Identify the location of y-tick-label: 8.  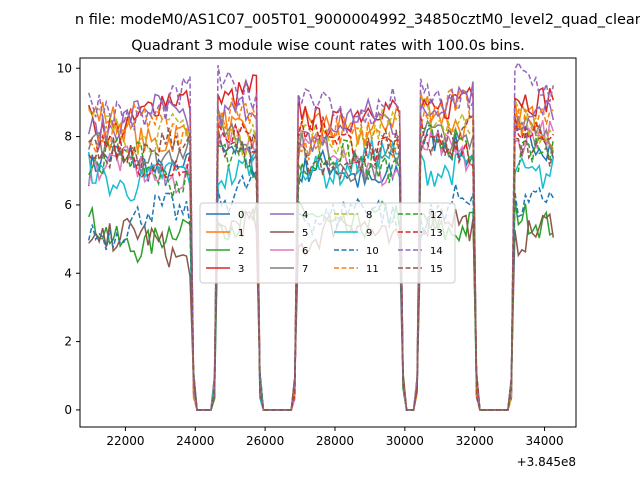
(68, 137).